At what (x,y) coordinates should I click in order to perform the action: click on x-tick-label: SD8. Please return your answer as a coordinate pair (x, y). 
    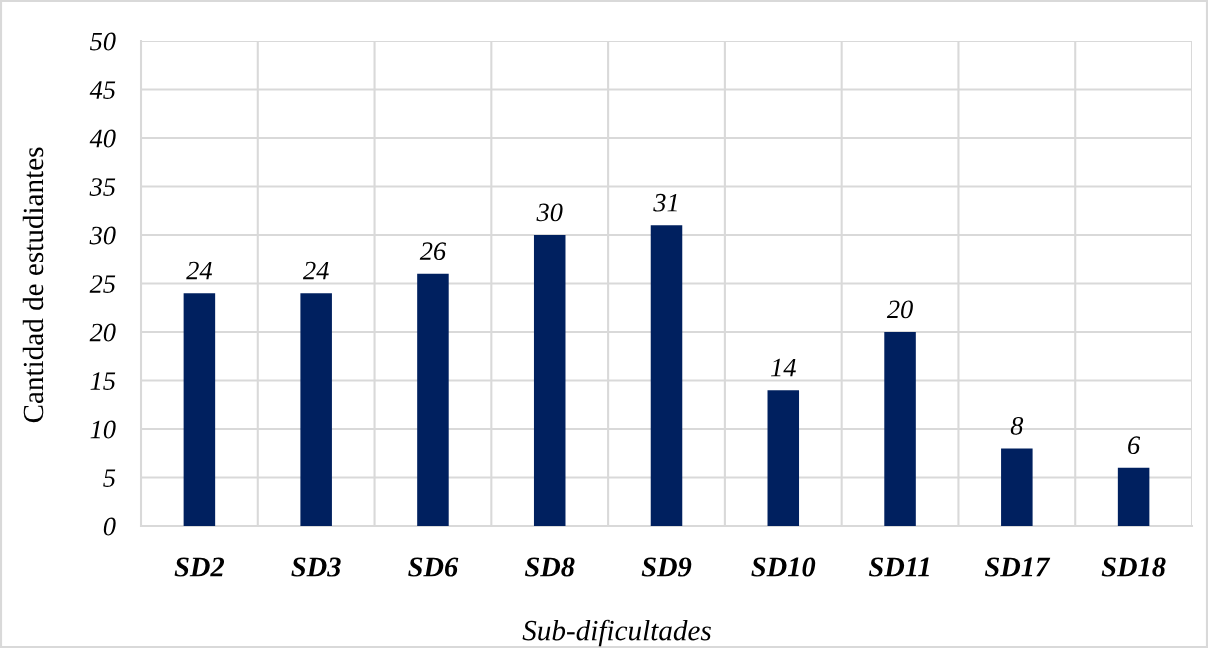
    Looking at the image, I should click on (549, 567).